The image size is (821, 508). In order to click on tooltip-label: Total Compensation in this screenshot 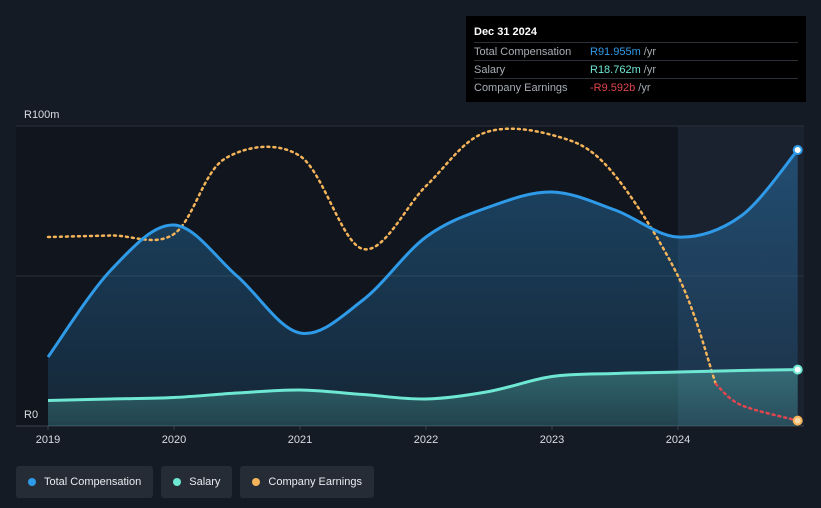, I will do `click(523, 51)`.